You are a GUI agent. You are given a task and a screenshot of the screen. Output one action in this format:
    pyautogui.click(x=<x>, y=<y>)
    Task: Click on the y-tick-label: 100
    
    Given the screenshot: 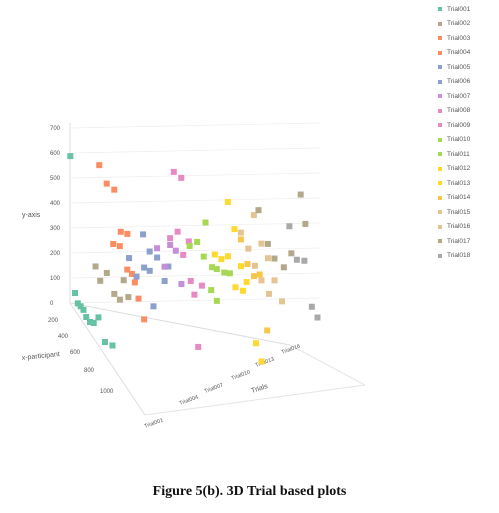 What is the action you would take?
    pyautogui.click(x=55, y=279)
    